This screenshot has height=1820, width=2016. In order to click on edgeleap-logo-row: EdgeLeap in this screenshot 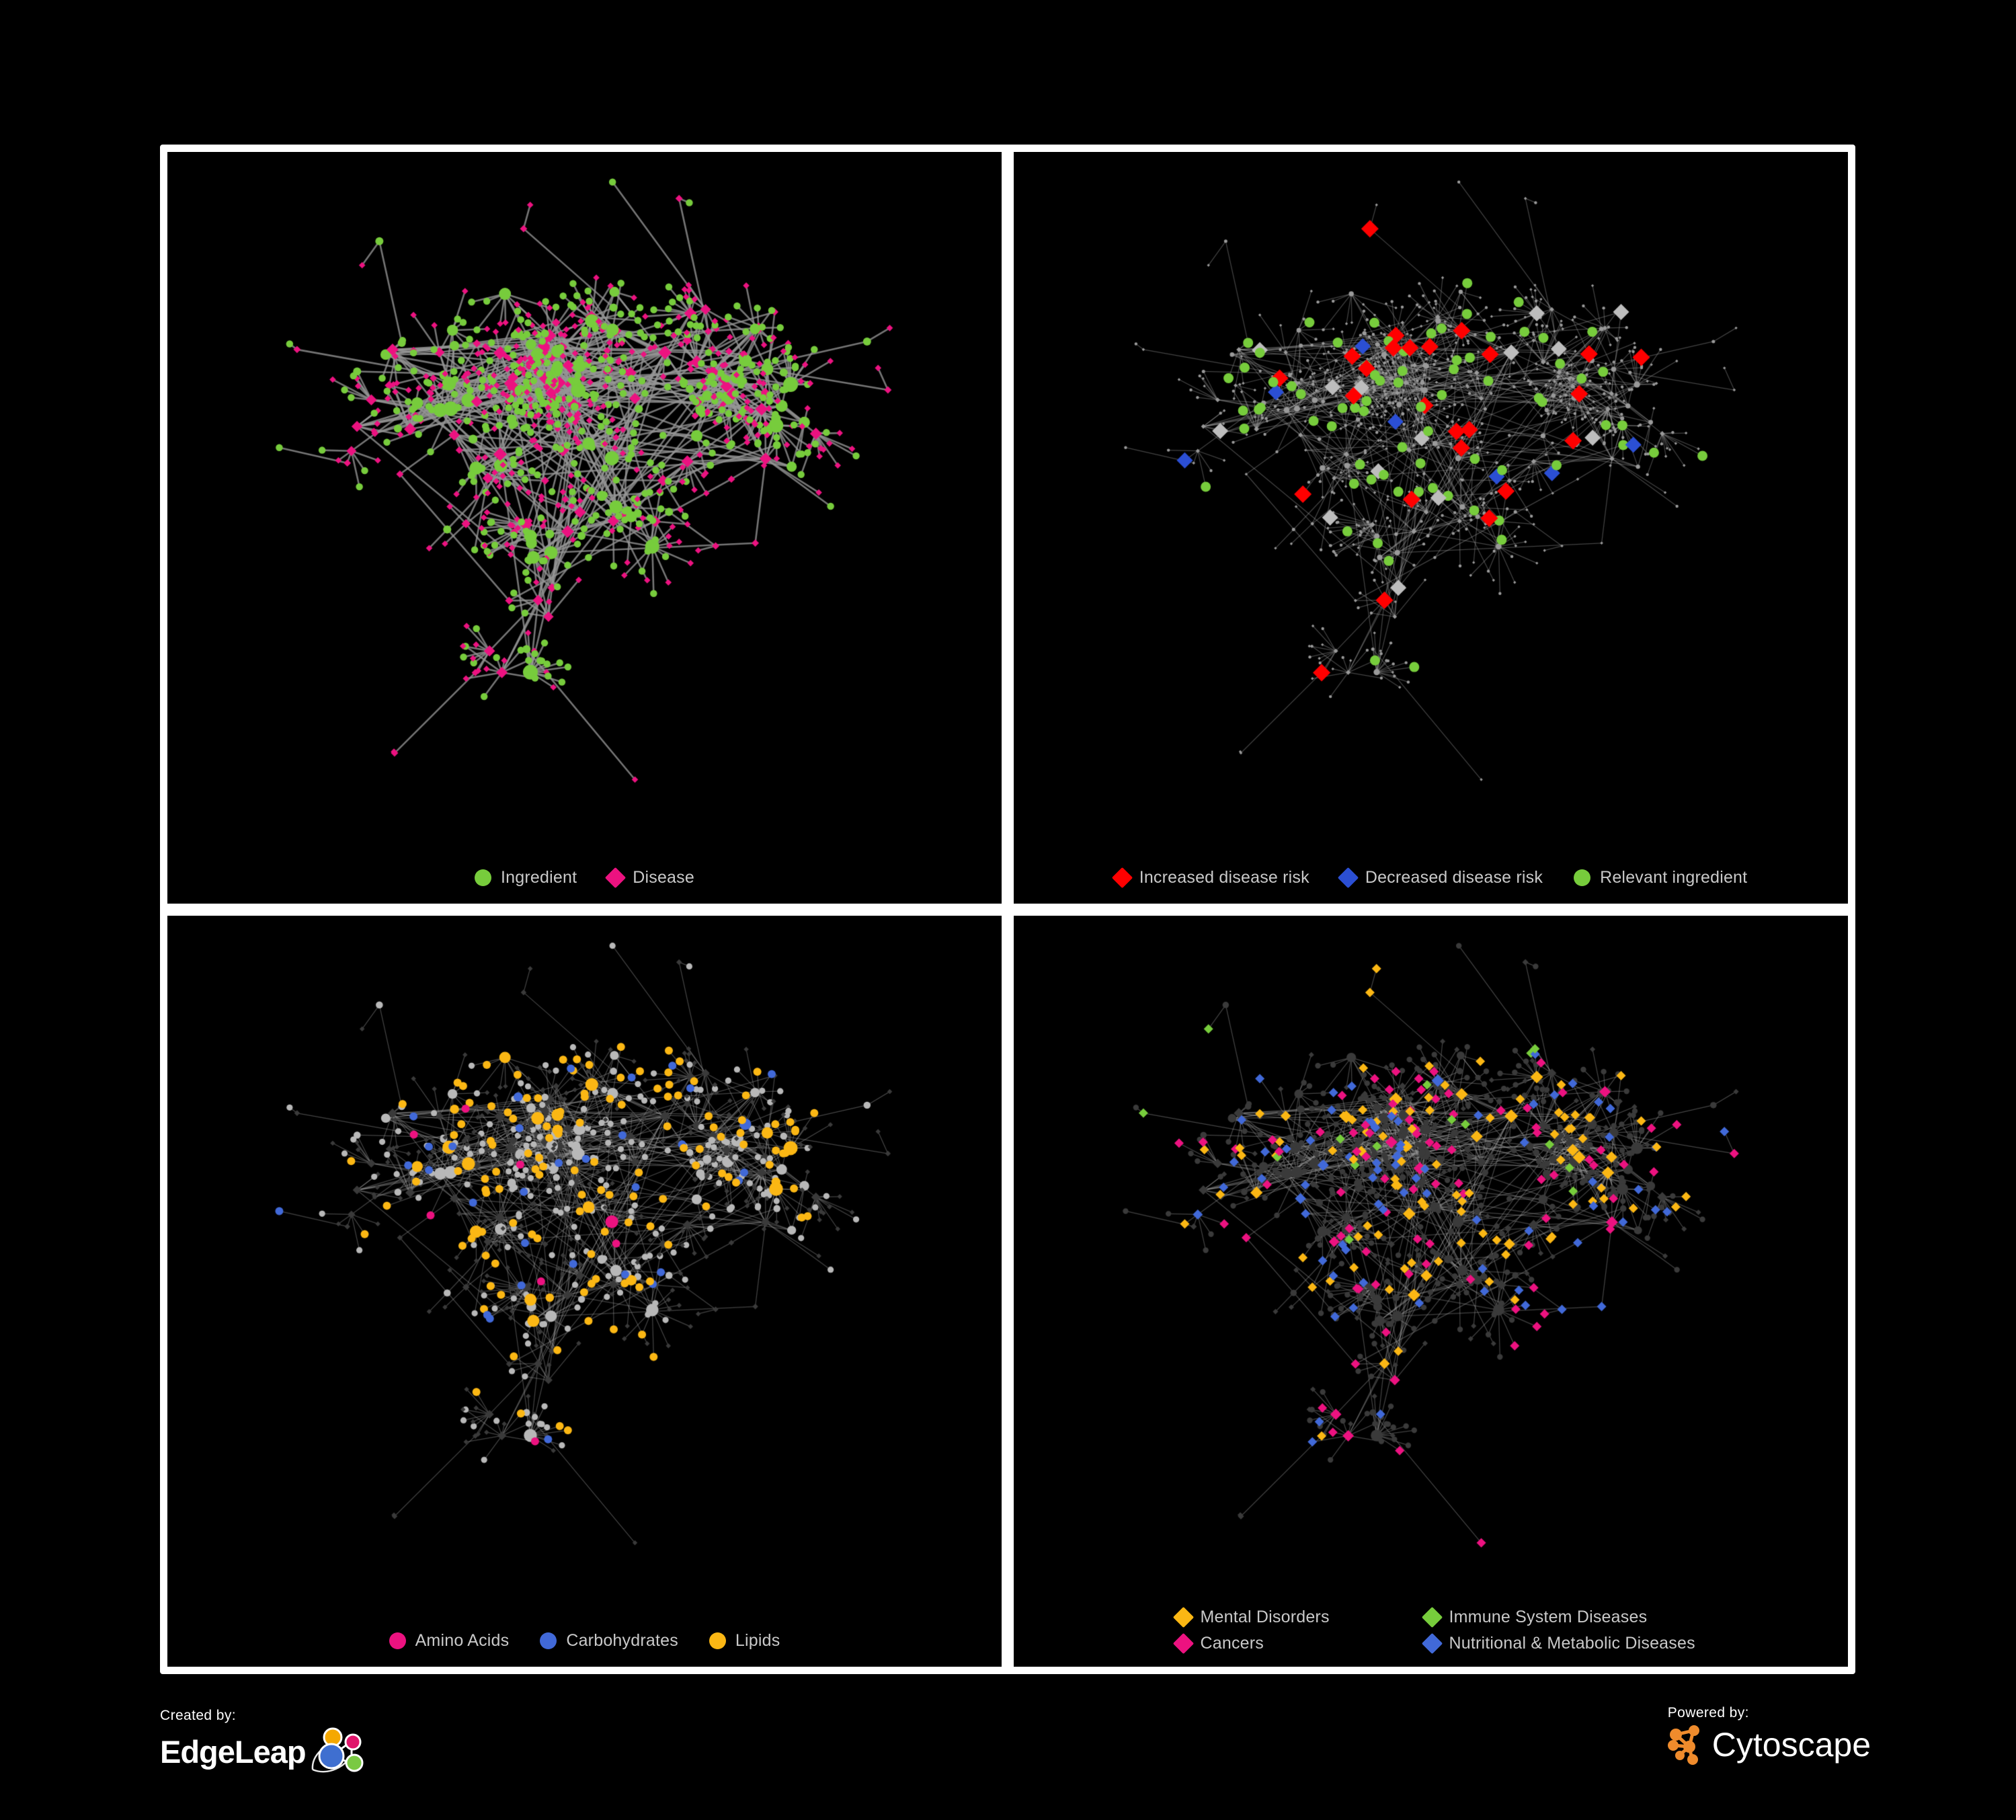, I will do `click(263, 1751)`.